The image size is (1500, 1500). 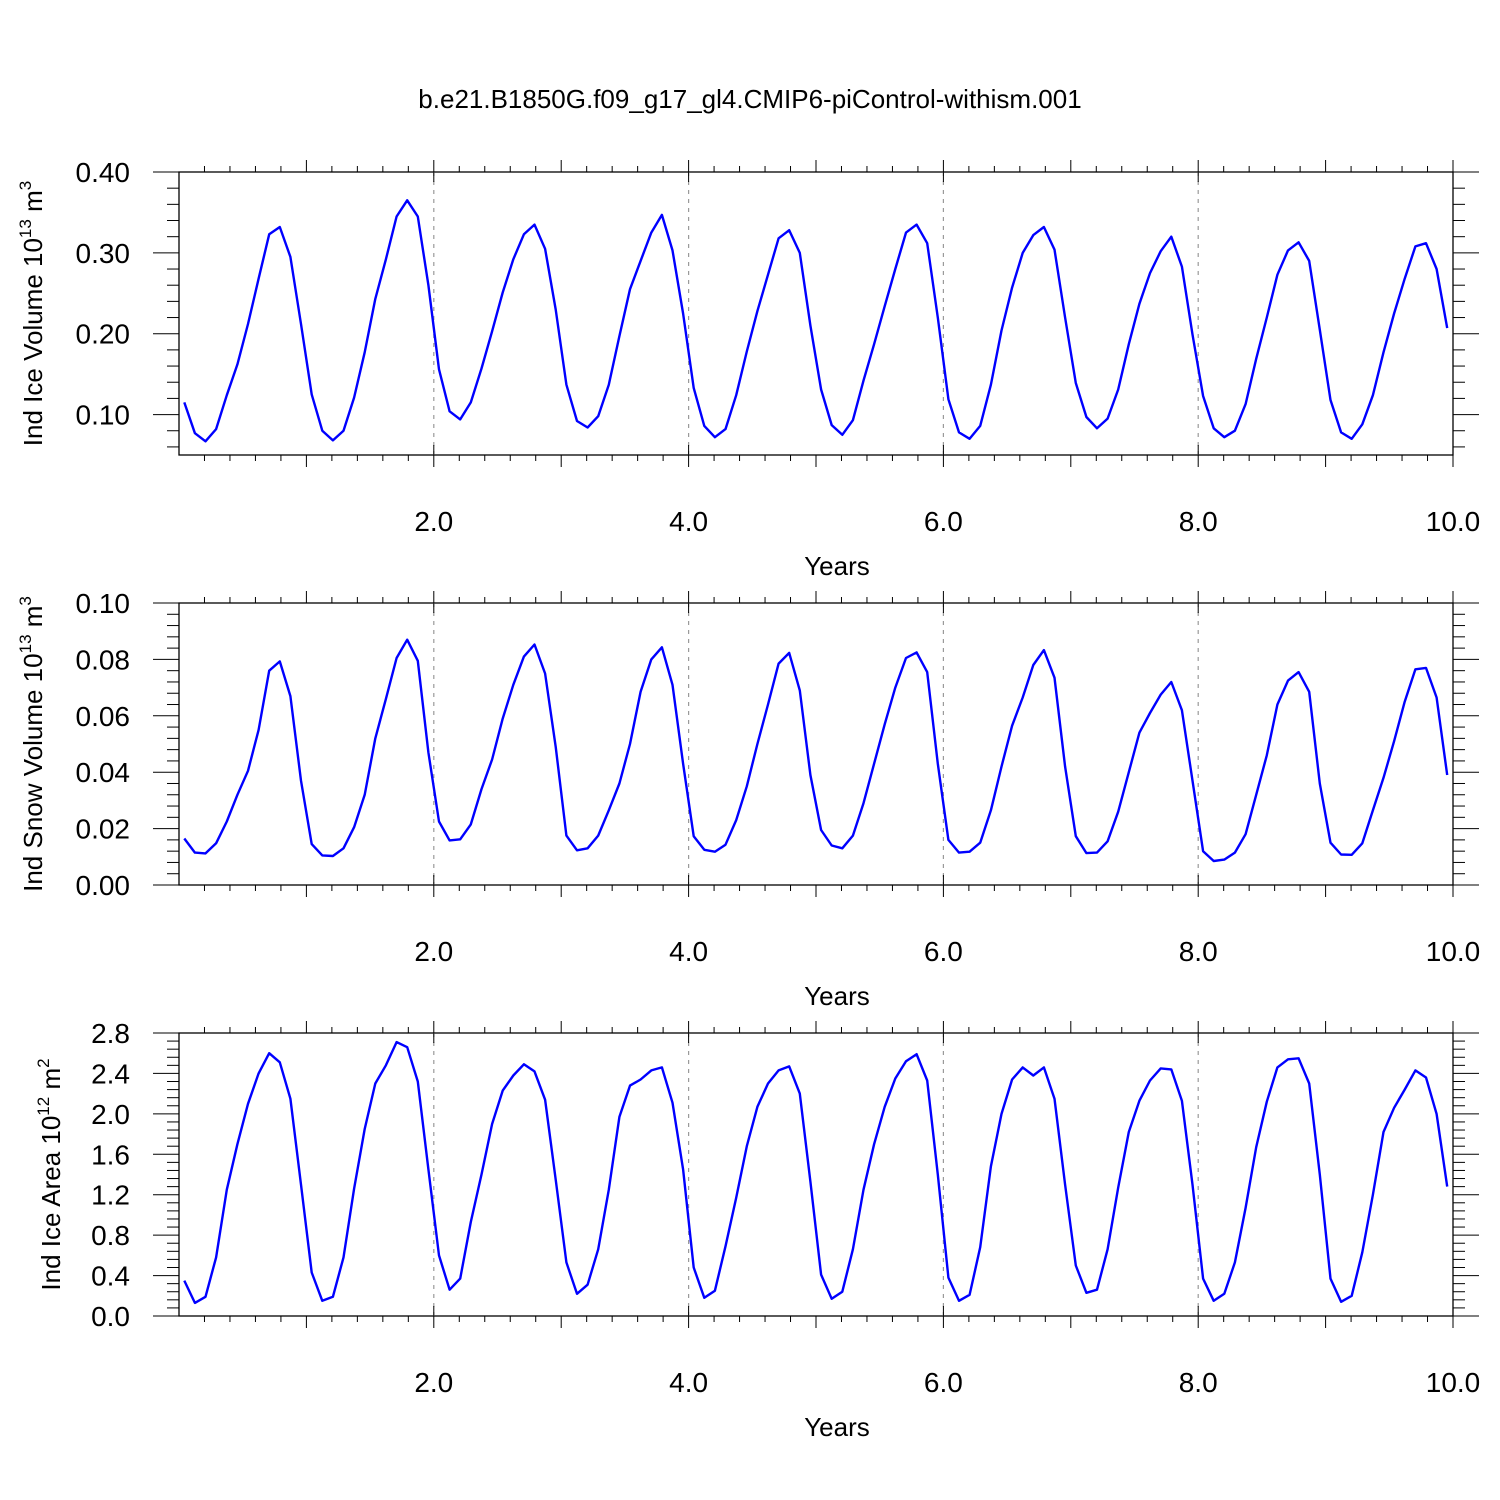 What do you see at coordinates (43, 1106) in the screenshot?
I see `y-axis-title-exponent: 12` at bounding box center [43, 1106].